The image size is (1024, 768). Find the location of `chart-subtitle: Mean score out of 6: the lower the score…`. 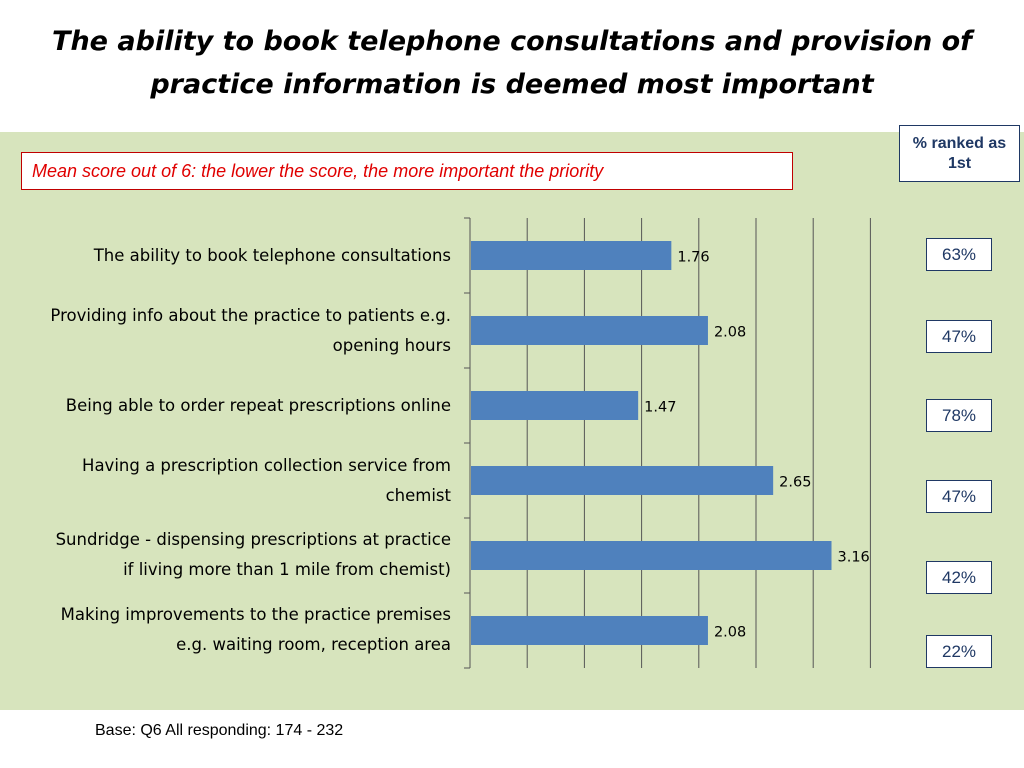

chart-subtitle: Mean score out of 6: the lower the score… is located at coordinates (407, 171).